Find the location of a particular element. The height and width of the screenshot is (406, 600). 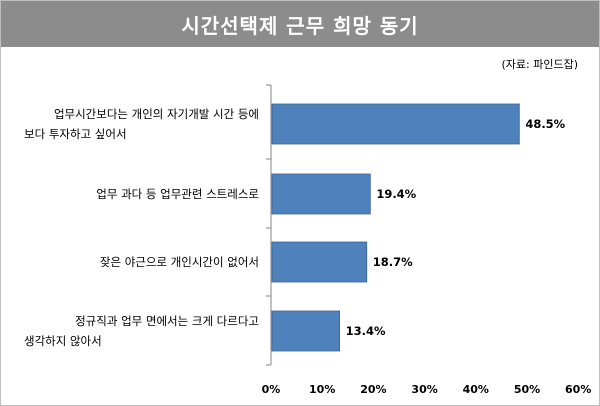

x-tick-label: 40% is located at coordinates (476, 389).